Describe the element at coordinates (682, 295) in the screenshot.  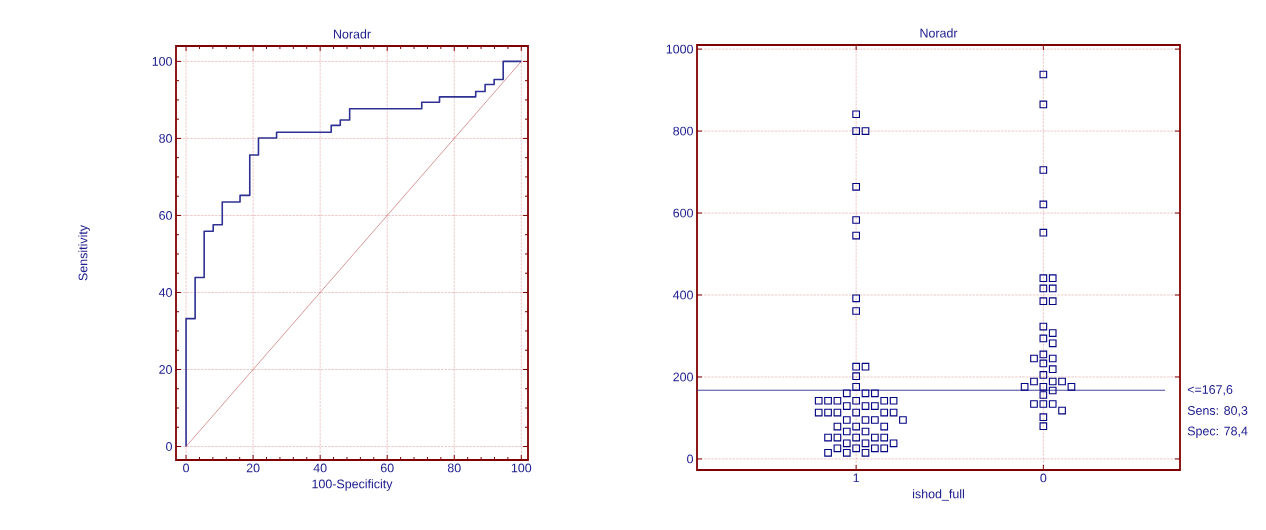
I see `y-tick-label: 400` at that location.